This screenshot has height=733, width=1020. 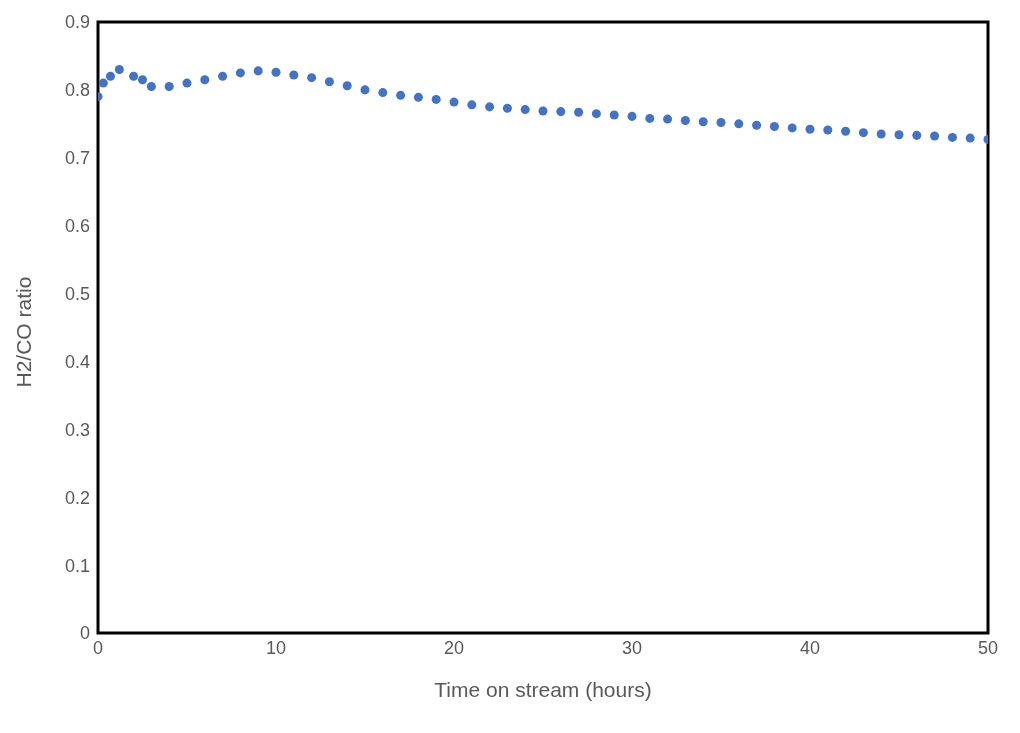 I want to click on y-tick-label: 0.8, so click(x=77, y=90).